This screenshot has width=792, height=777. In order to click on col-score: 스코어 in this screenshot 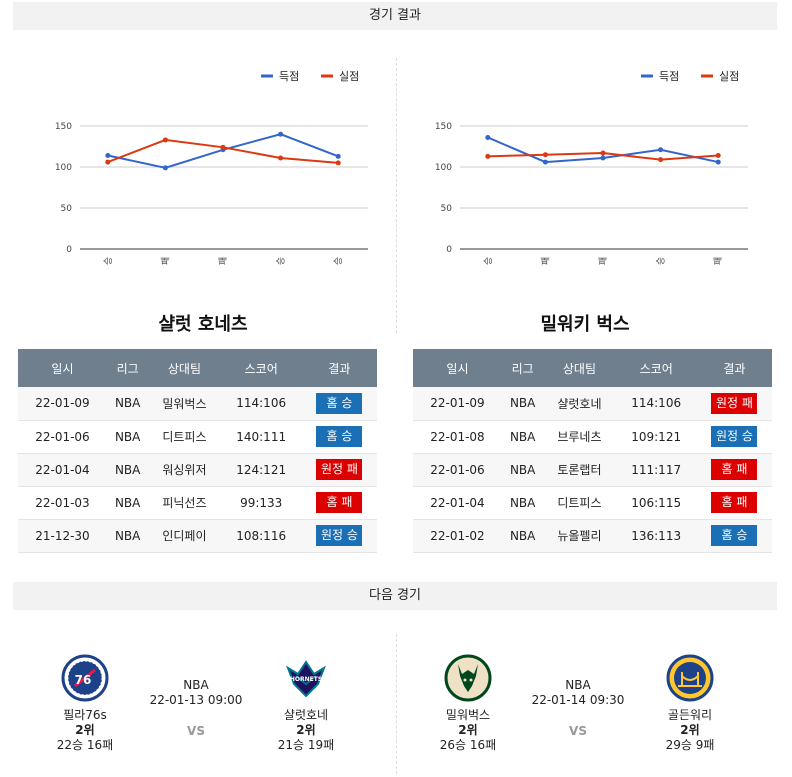, I will do `click(261, 368)`.